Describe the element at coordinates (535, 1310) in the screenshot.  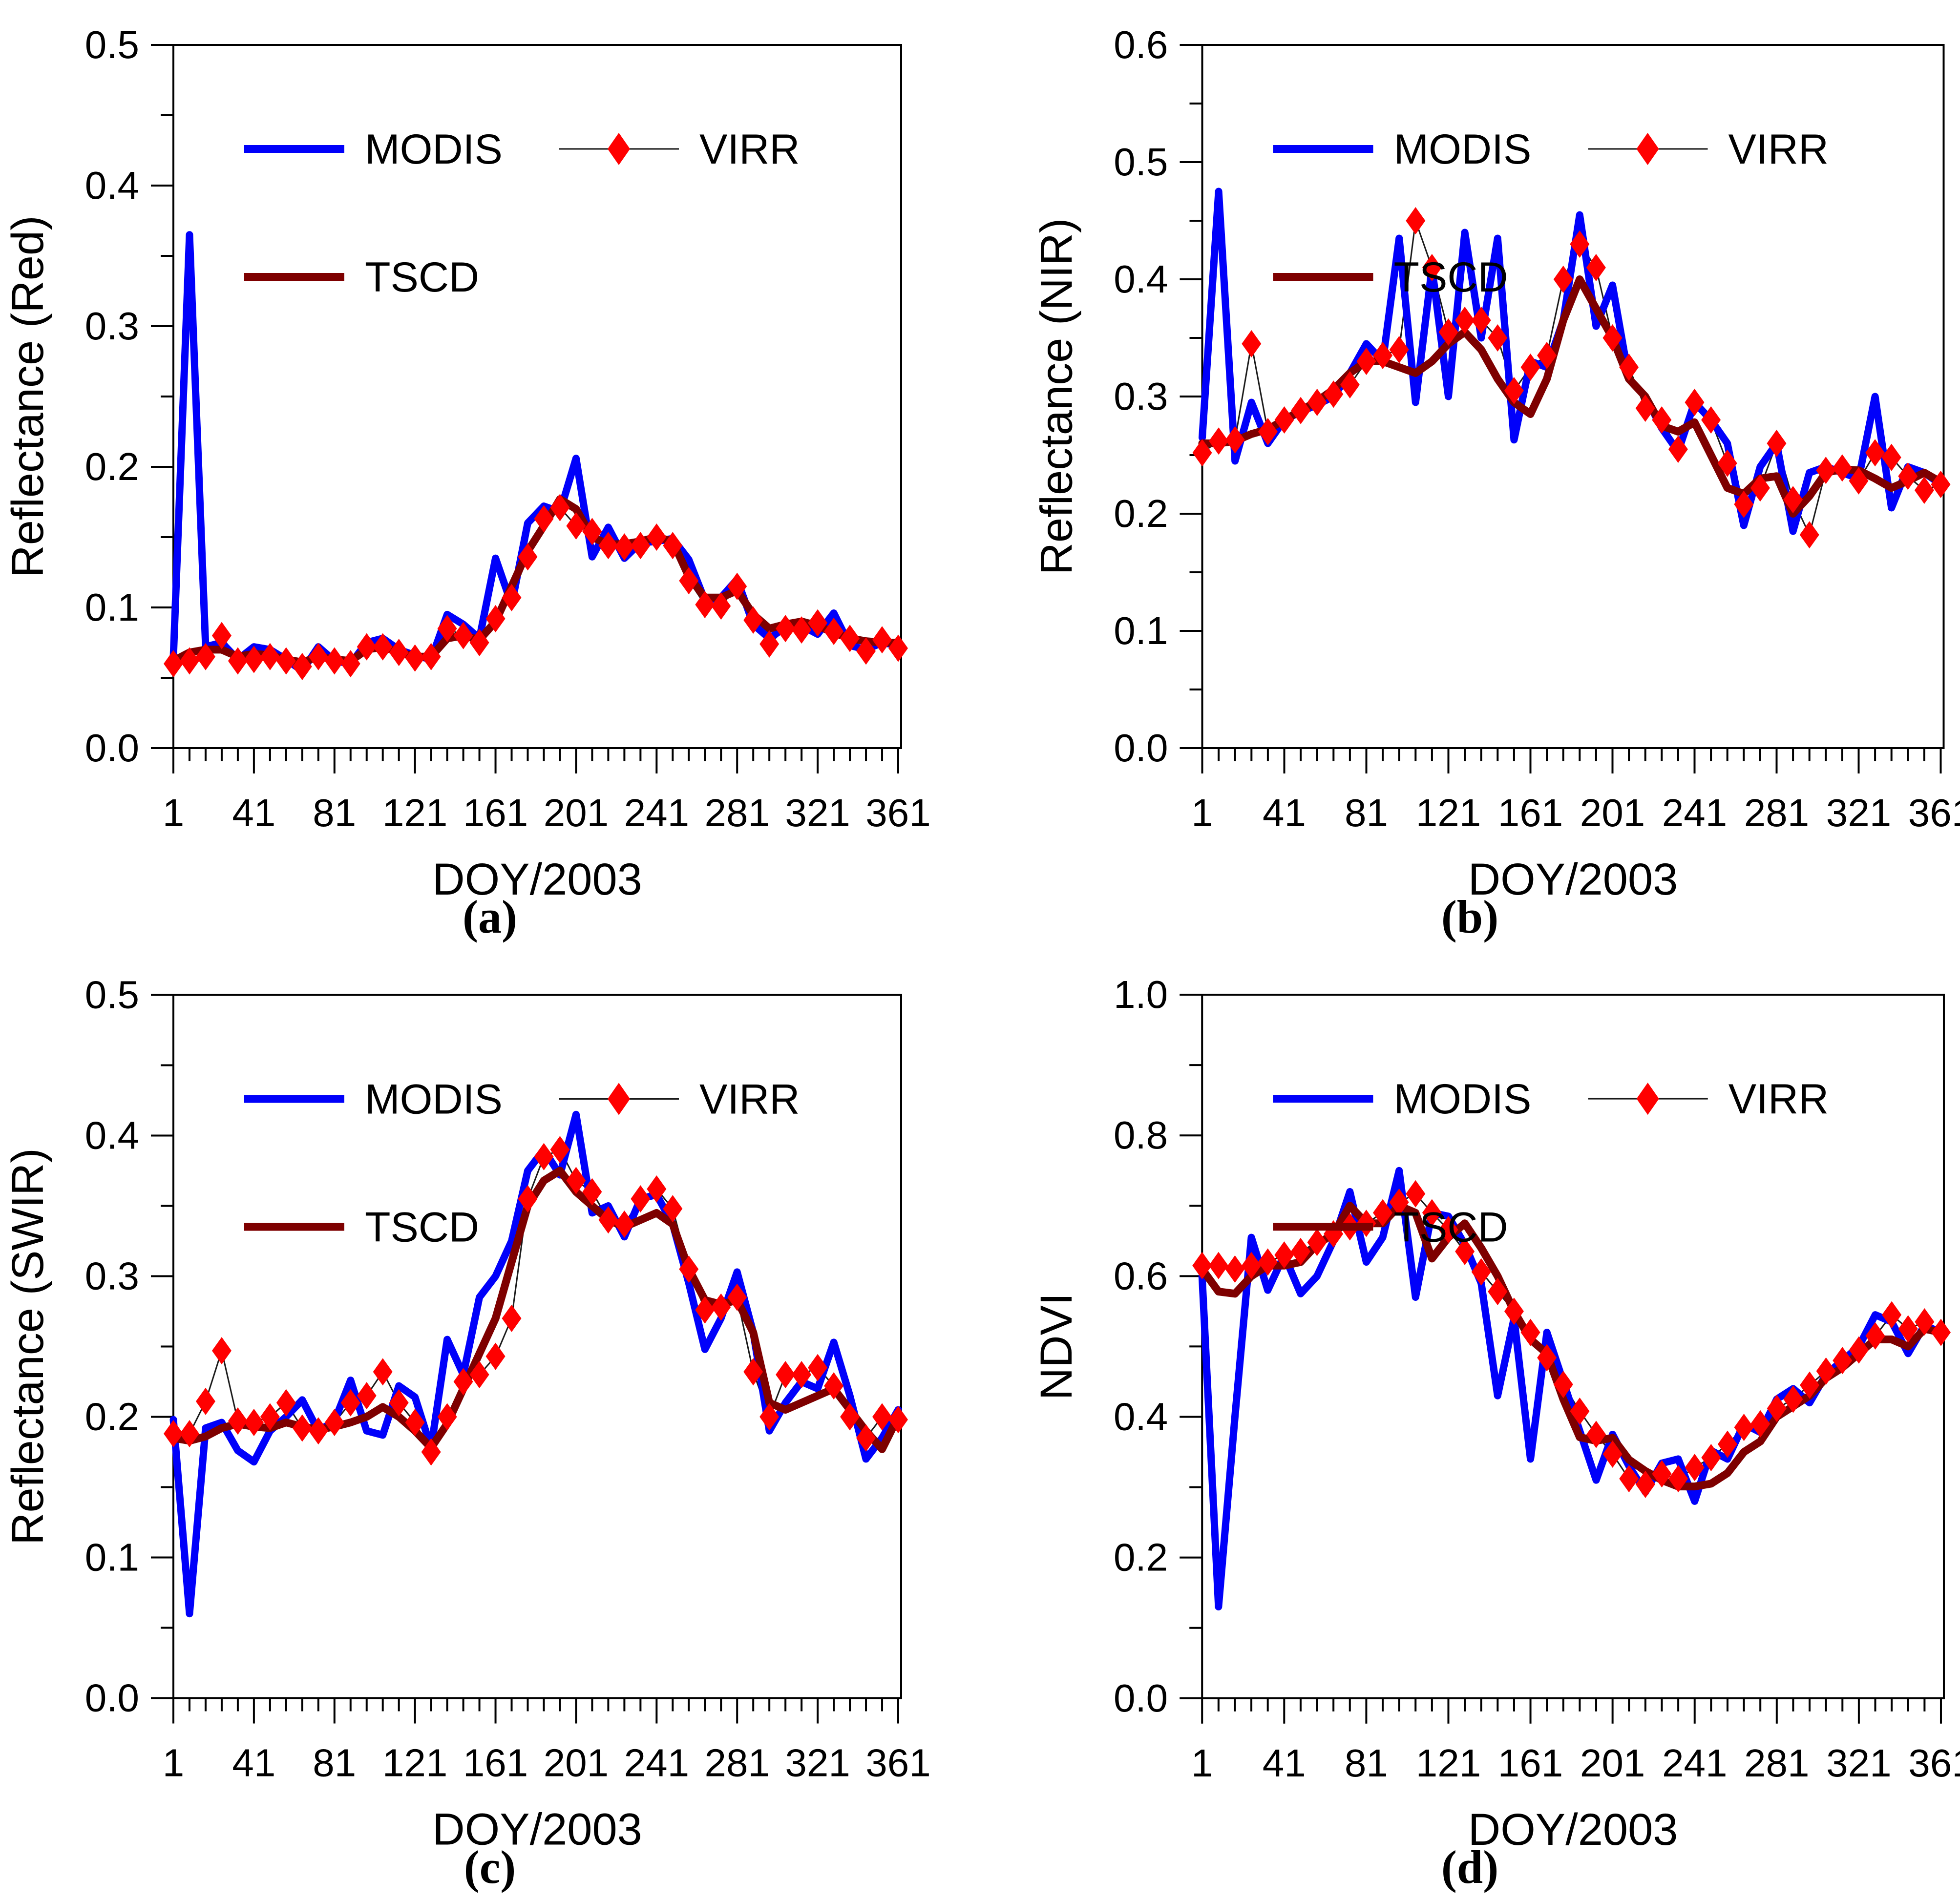
I see `tscd-line` at that location.